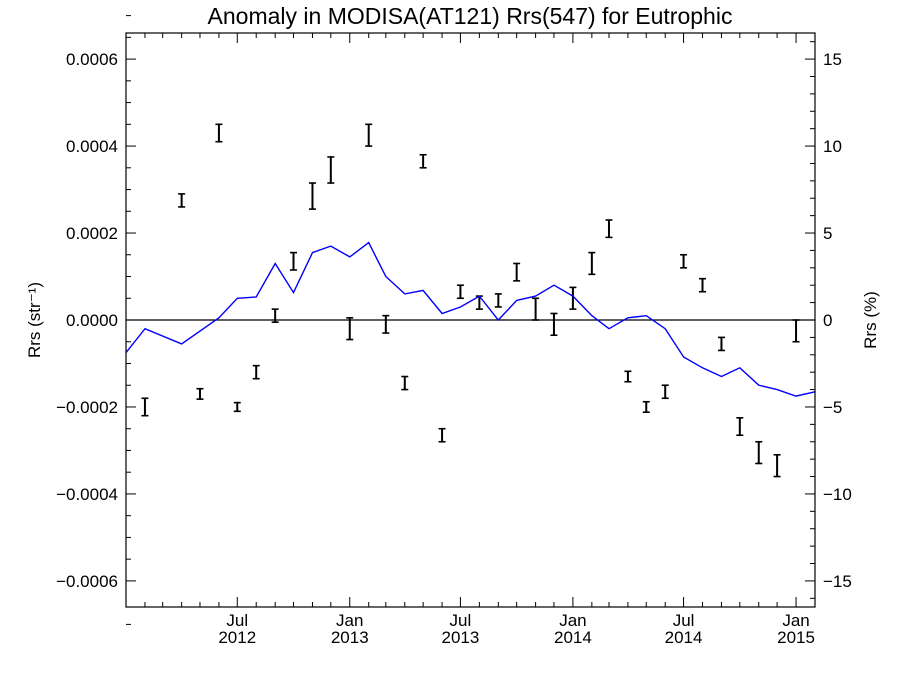 This screenshot has width=900, height=675. What do you see at coordinates (237, 637) in the screenshot?
I see `x-tick-label-year: 2012` at bounding box center [237, 637].